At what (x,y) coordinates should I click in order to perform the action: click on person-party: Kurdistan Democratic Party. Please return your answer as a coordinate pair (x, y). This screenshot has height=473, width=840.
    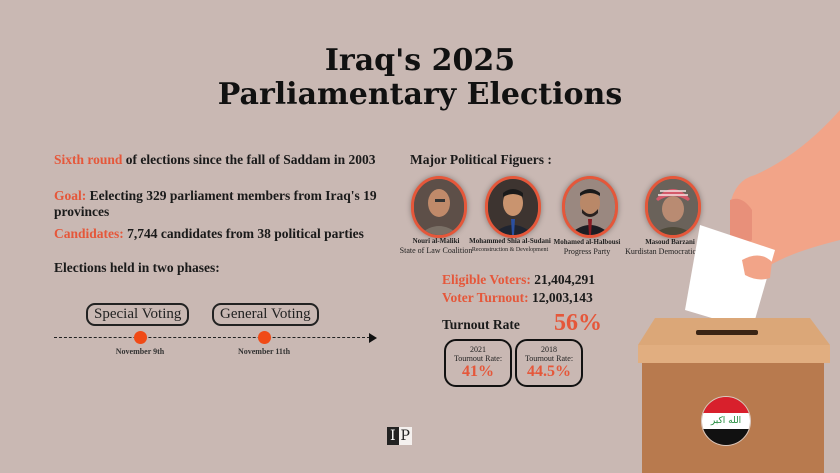
    Looking at the image, I should click on (670, 251).